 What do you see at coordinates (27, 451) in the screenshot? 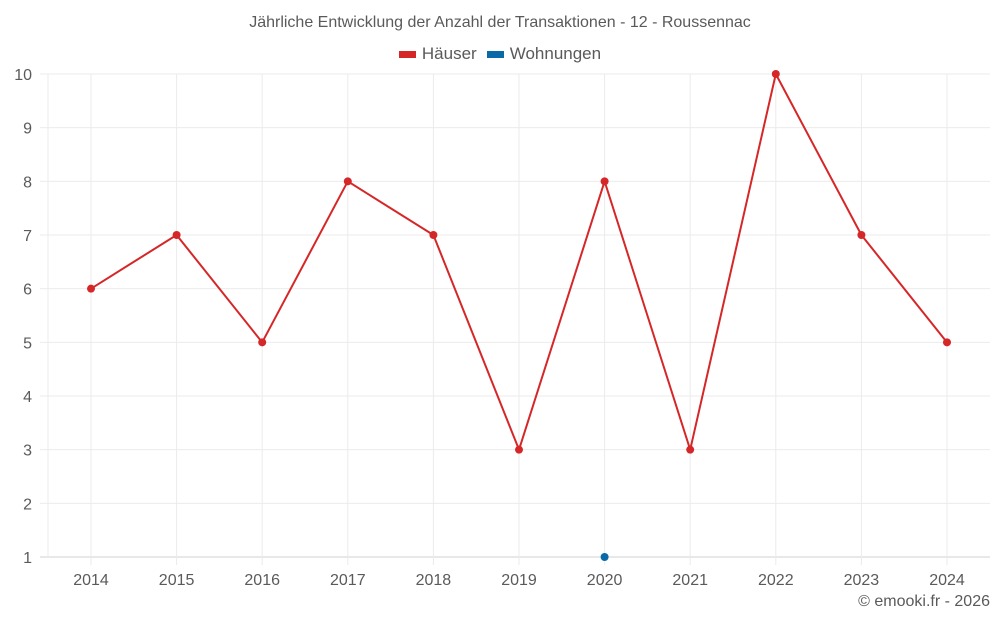
I see `y-tick-label: 3` at bounding box center [27, 451].